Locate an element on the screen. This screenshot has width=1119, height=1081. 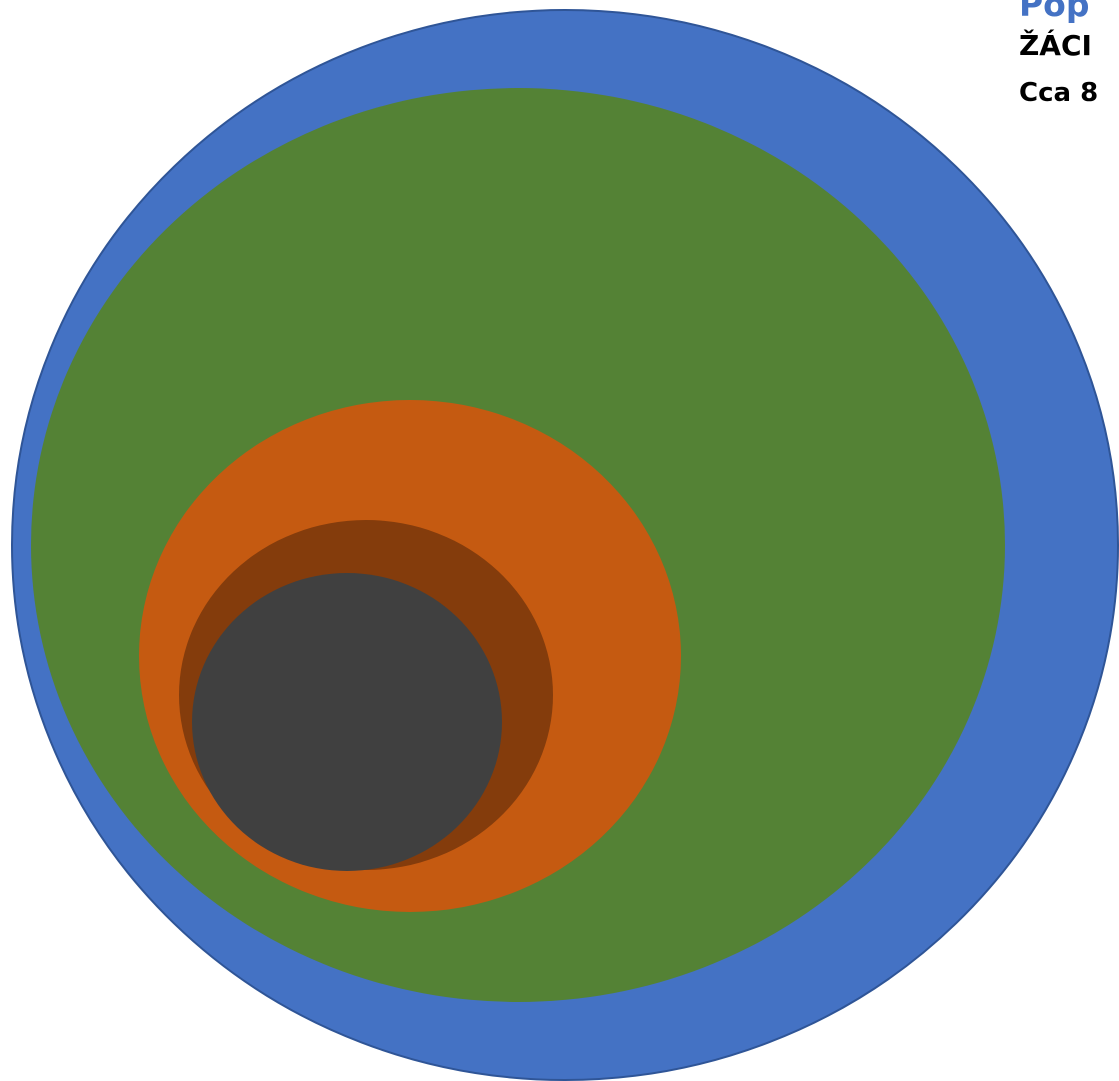
caption-title: Pop is located at coordinates (1054, 12).